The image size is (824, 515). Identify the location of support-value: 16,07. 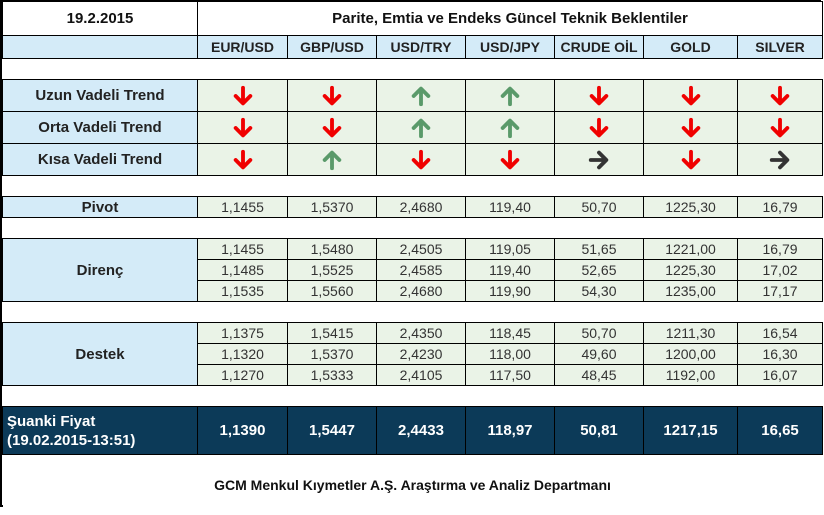
(780, 375).